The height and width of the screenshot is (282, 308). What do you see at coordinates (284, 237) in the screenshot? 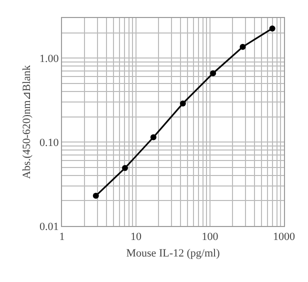
I see `x-tick-label: 1000` at bounding box center [284, 237].